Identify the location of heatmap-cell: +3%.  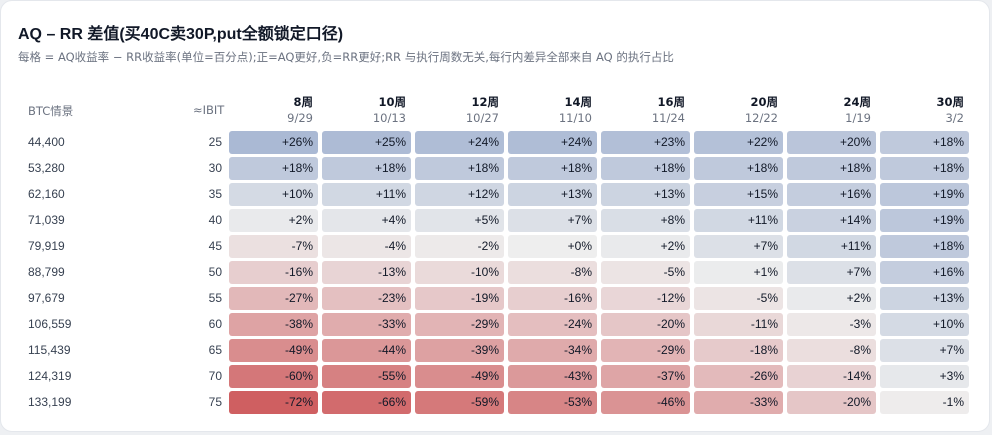
(924, 376).